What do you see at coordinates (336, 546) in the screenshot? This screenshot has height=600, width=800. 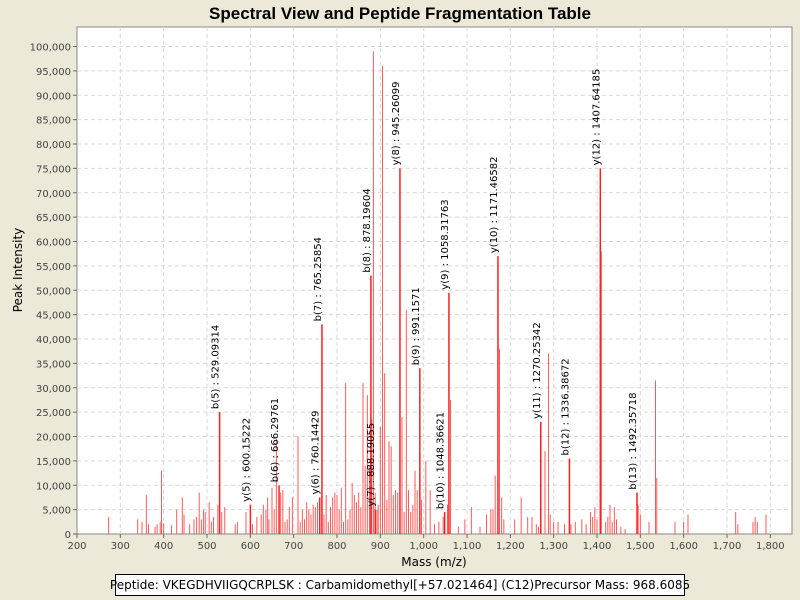 I see `x-tick-label: 800` at bounding box center [336, 546].